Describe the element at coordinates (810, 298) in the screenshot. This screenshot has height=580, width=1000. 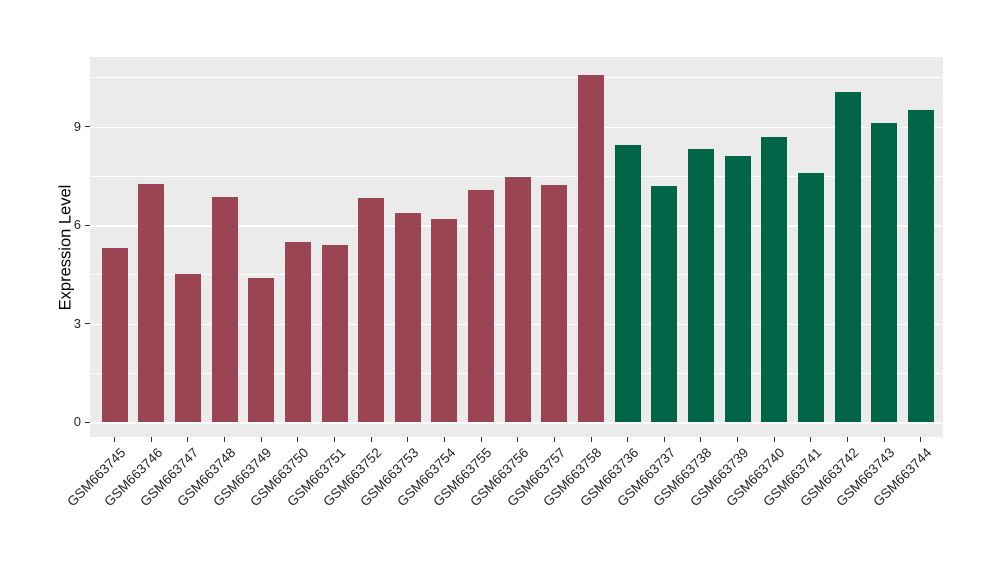
I see `bar-GSM663741` at that location.